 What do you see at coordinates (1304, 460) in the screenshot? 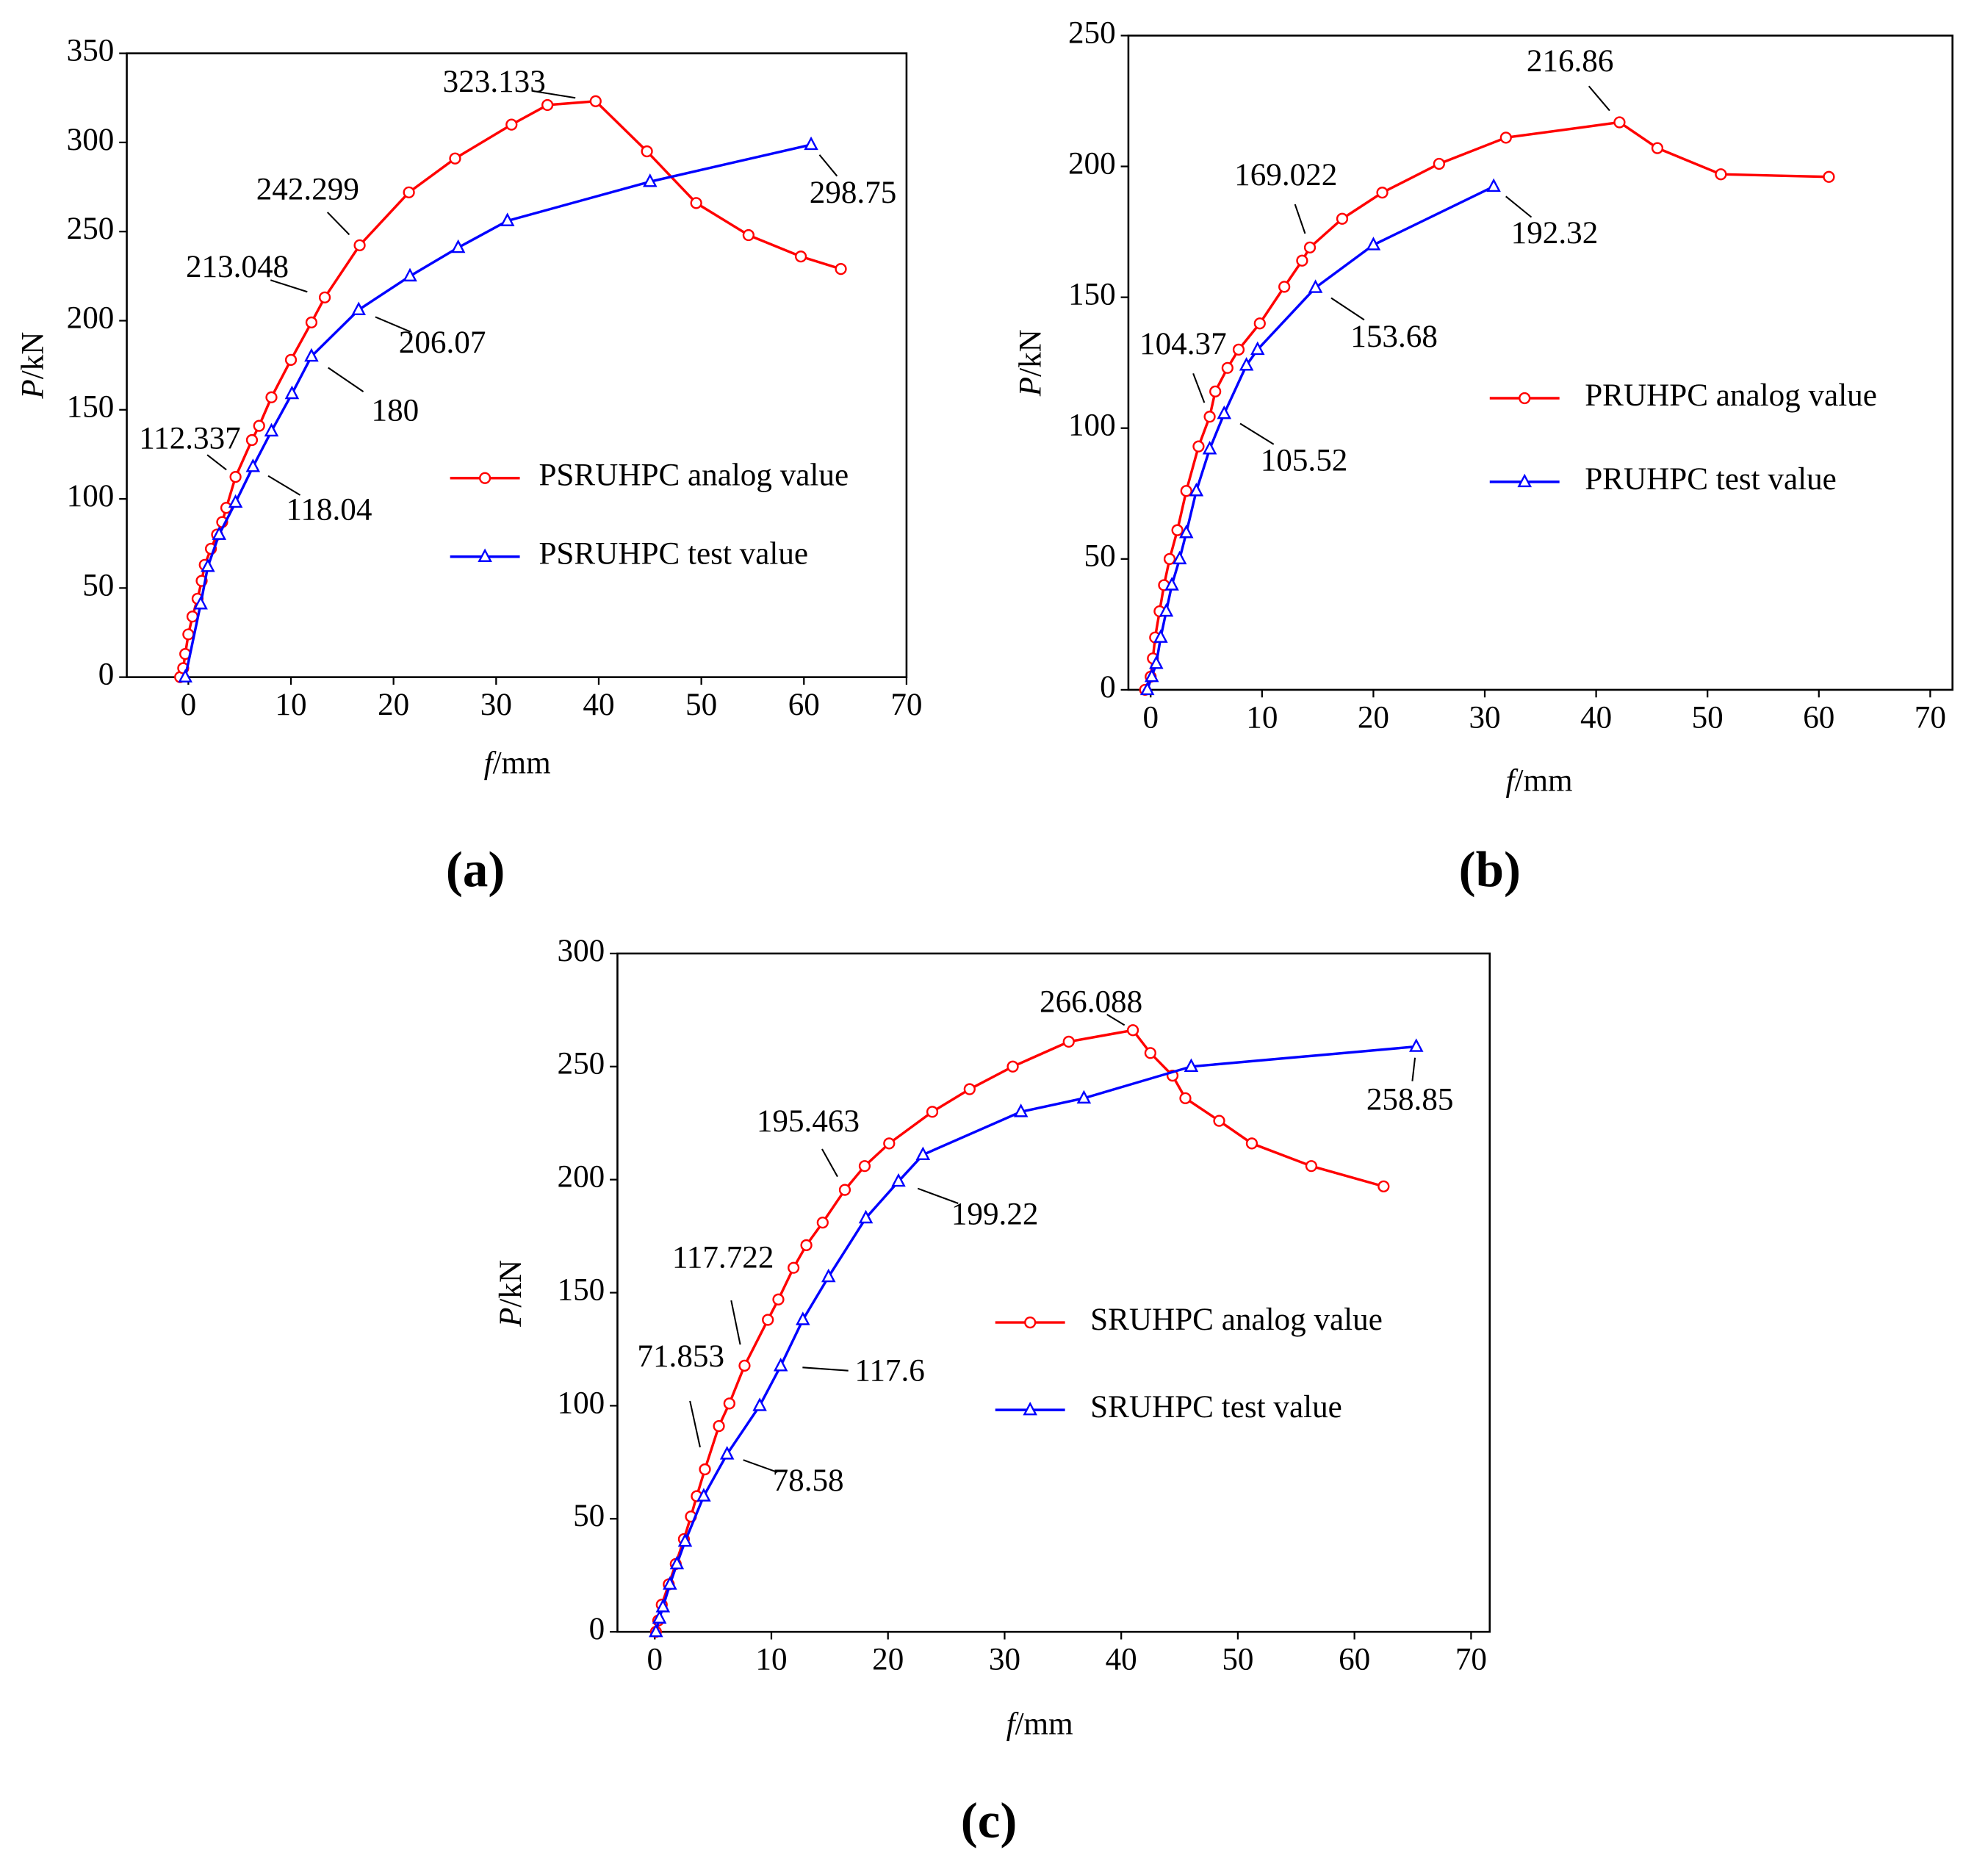
I see `data-label: 105.52` at bounding box center [1304, 460].